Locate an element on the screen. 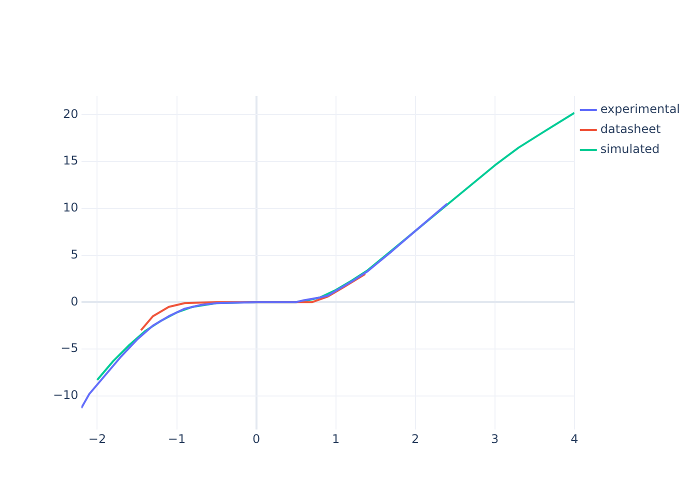  x-tick-label: 1 is located at coordinates (336, 439).